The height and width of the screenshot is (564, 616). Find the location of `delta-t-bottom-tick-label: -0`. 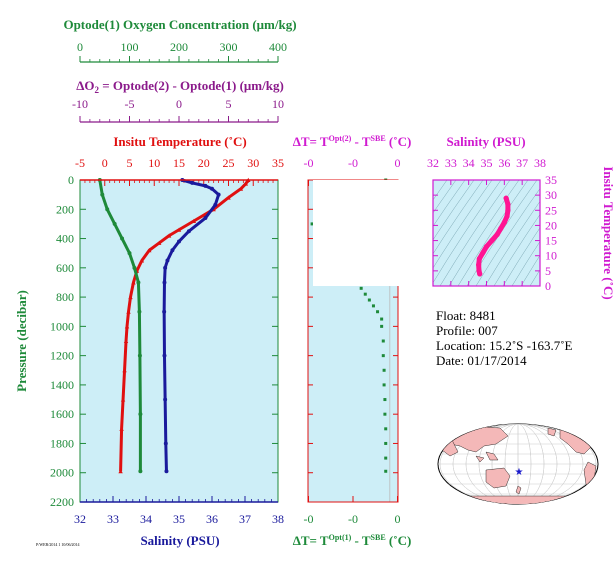

delta-t-bottom-tick-label: -0 is located at coordinates (309, 519).